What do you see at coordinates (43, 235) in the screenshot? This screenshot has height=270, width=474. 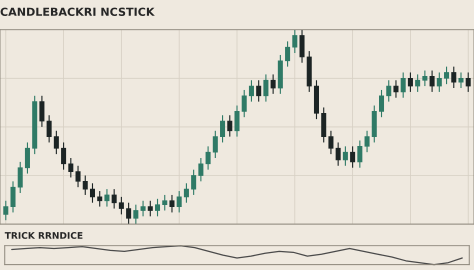 I see `chart-title: TRICK RRNDICE` at bounding box center [43, 235].